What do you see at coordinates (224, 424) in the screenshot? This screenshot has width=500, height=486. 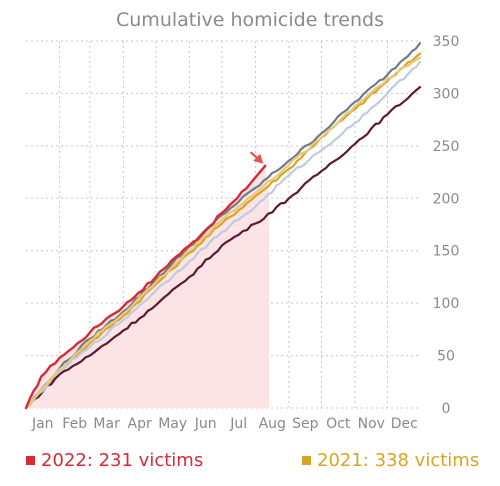 I see `x-tick-labels: Jan Feb Mar Apr May Jun Jul Aug Sep Oct Nov Dec` at bounding box center [224, 424].